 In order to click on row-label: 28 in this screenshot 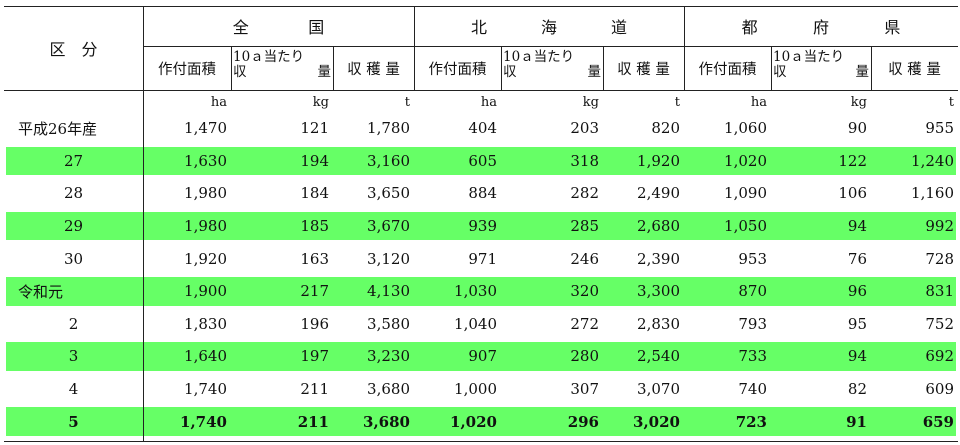, I will do `click(73, 193)`.